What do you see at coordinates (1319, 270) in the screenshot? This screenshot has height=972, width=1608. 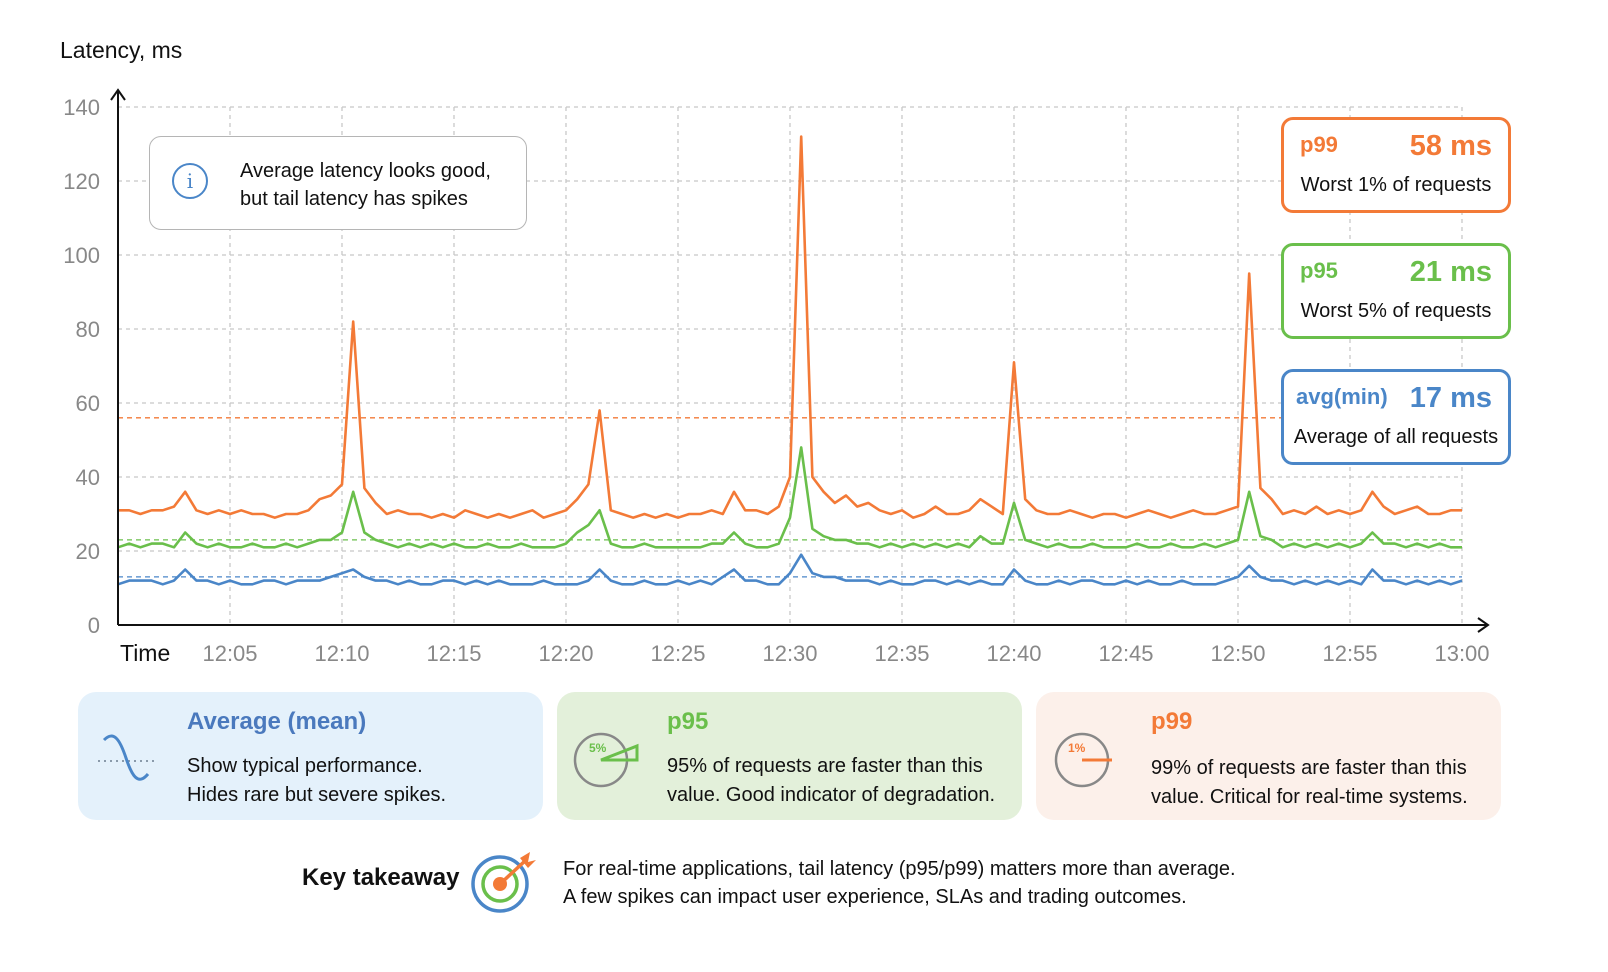 I see `stat-label: p95` at bounding box center [1319, 270].